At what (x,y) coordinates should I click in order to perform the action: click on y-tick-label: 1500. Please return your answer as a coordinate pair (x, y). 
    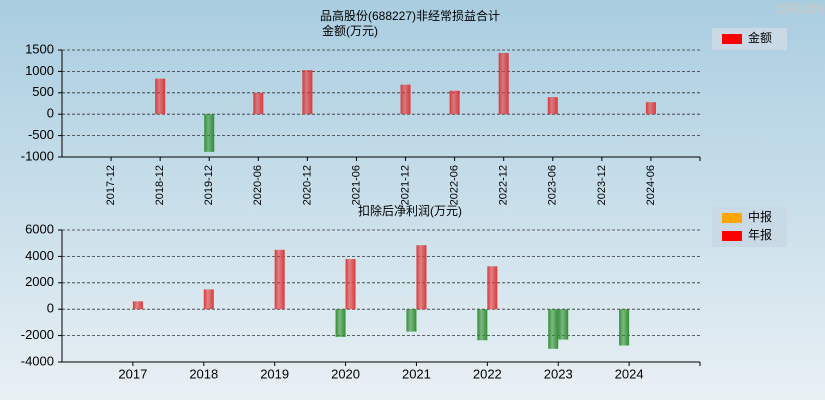
    Looking at the image, I should click on (39, 48).